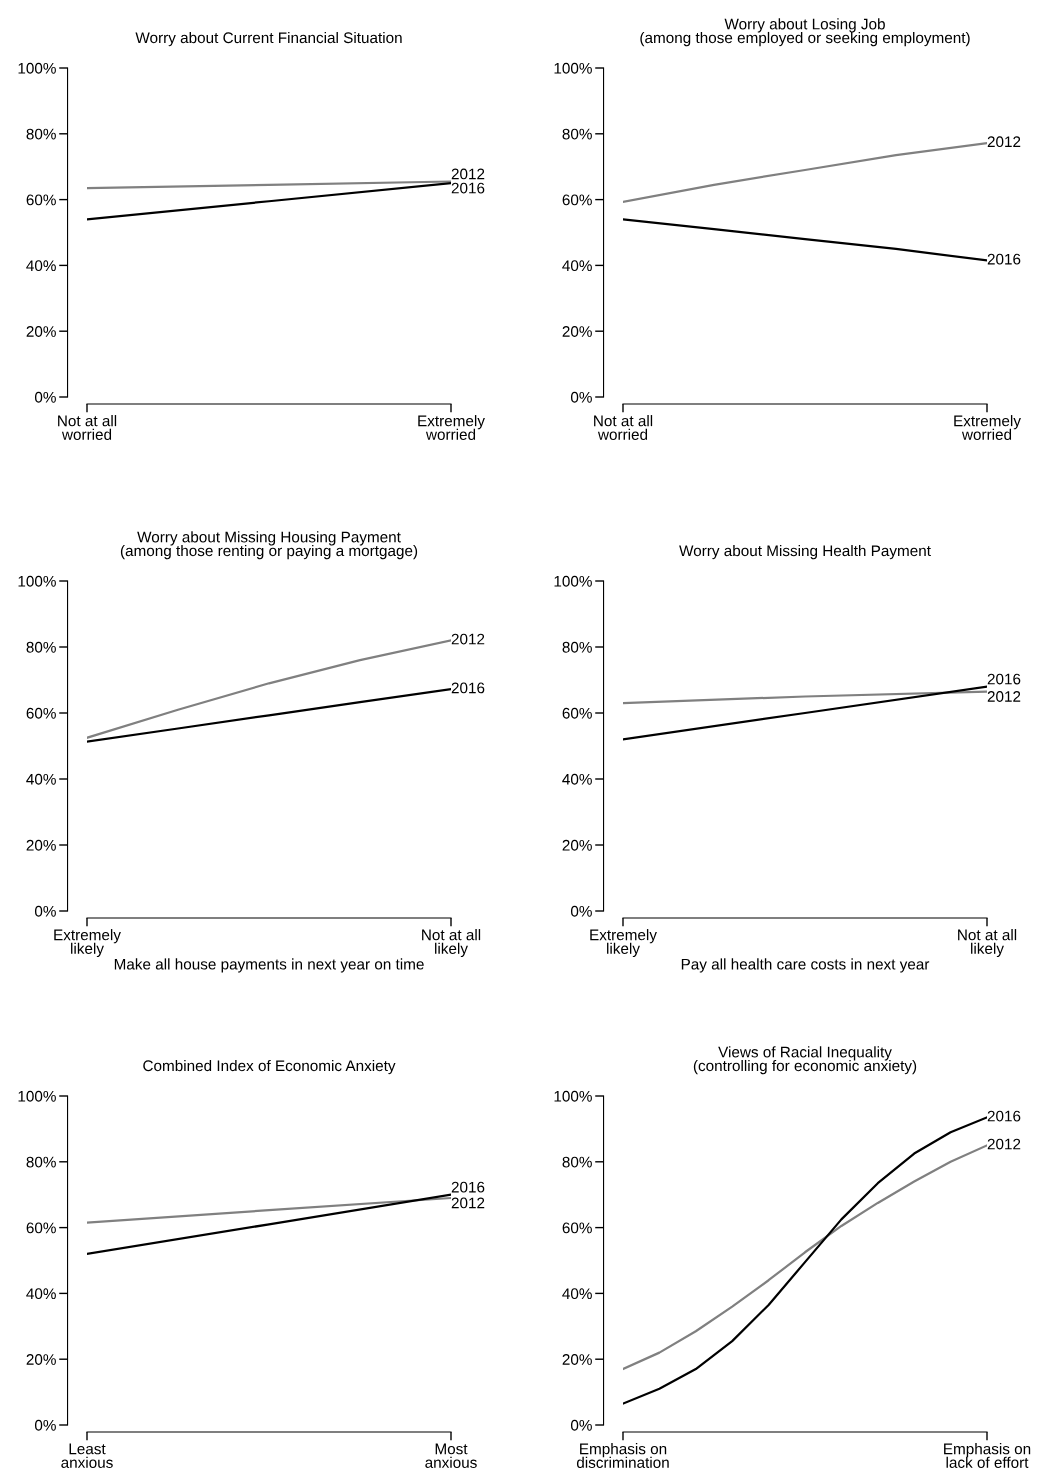  Describe the element at coordinates (805, 32) in the screenshot. I see `chart-title: Worry about Losing Job (among those employed or seeking employment)` at that location.